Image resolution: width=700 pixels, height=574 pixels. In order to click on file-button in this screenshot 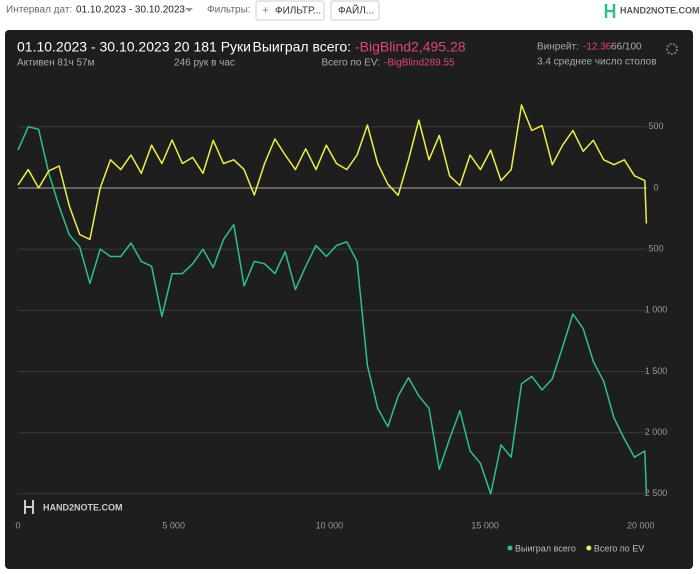, I will do `click(355, 10)`.